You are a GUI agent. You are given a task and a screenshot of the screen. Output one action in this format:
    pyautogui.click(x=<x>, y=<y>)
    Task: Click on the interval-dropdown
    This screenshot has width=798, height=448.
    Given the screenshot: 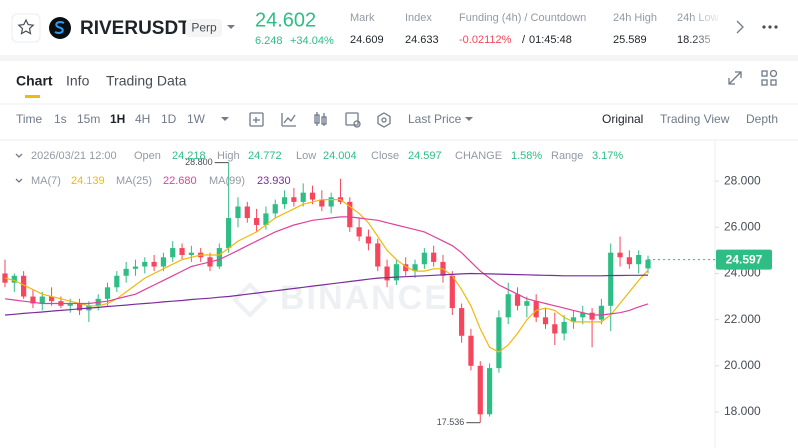 What is the action you would take?
    pyautogui.click(x=225, y=119)
    